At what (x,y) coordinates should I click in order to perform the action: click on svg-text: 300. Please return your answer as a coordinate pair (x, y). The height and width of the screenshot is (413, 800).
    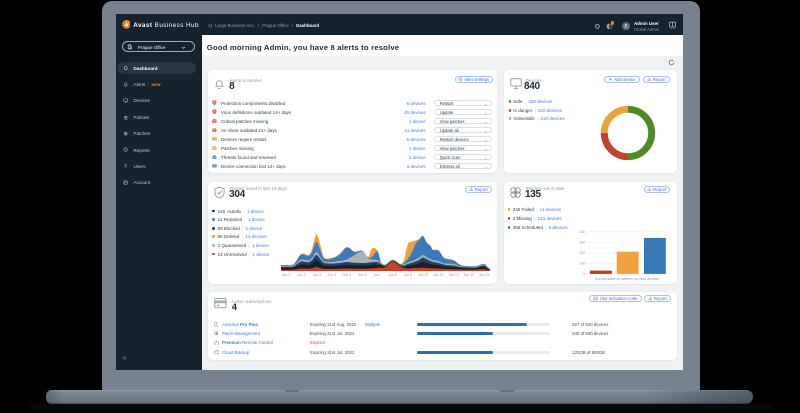
    Looking at the image, I should click on (582, 242).